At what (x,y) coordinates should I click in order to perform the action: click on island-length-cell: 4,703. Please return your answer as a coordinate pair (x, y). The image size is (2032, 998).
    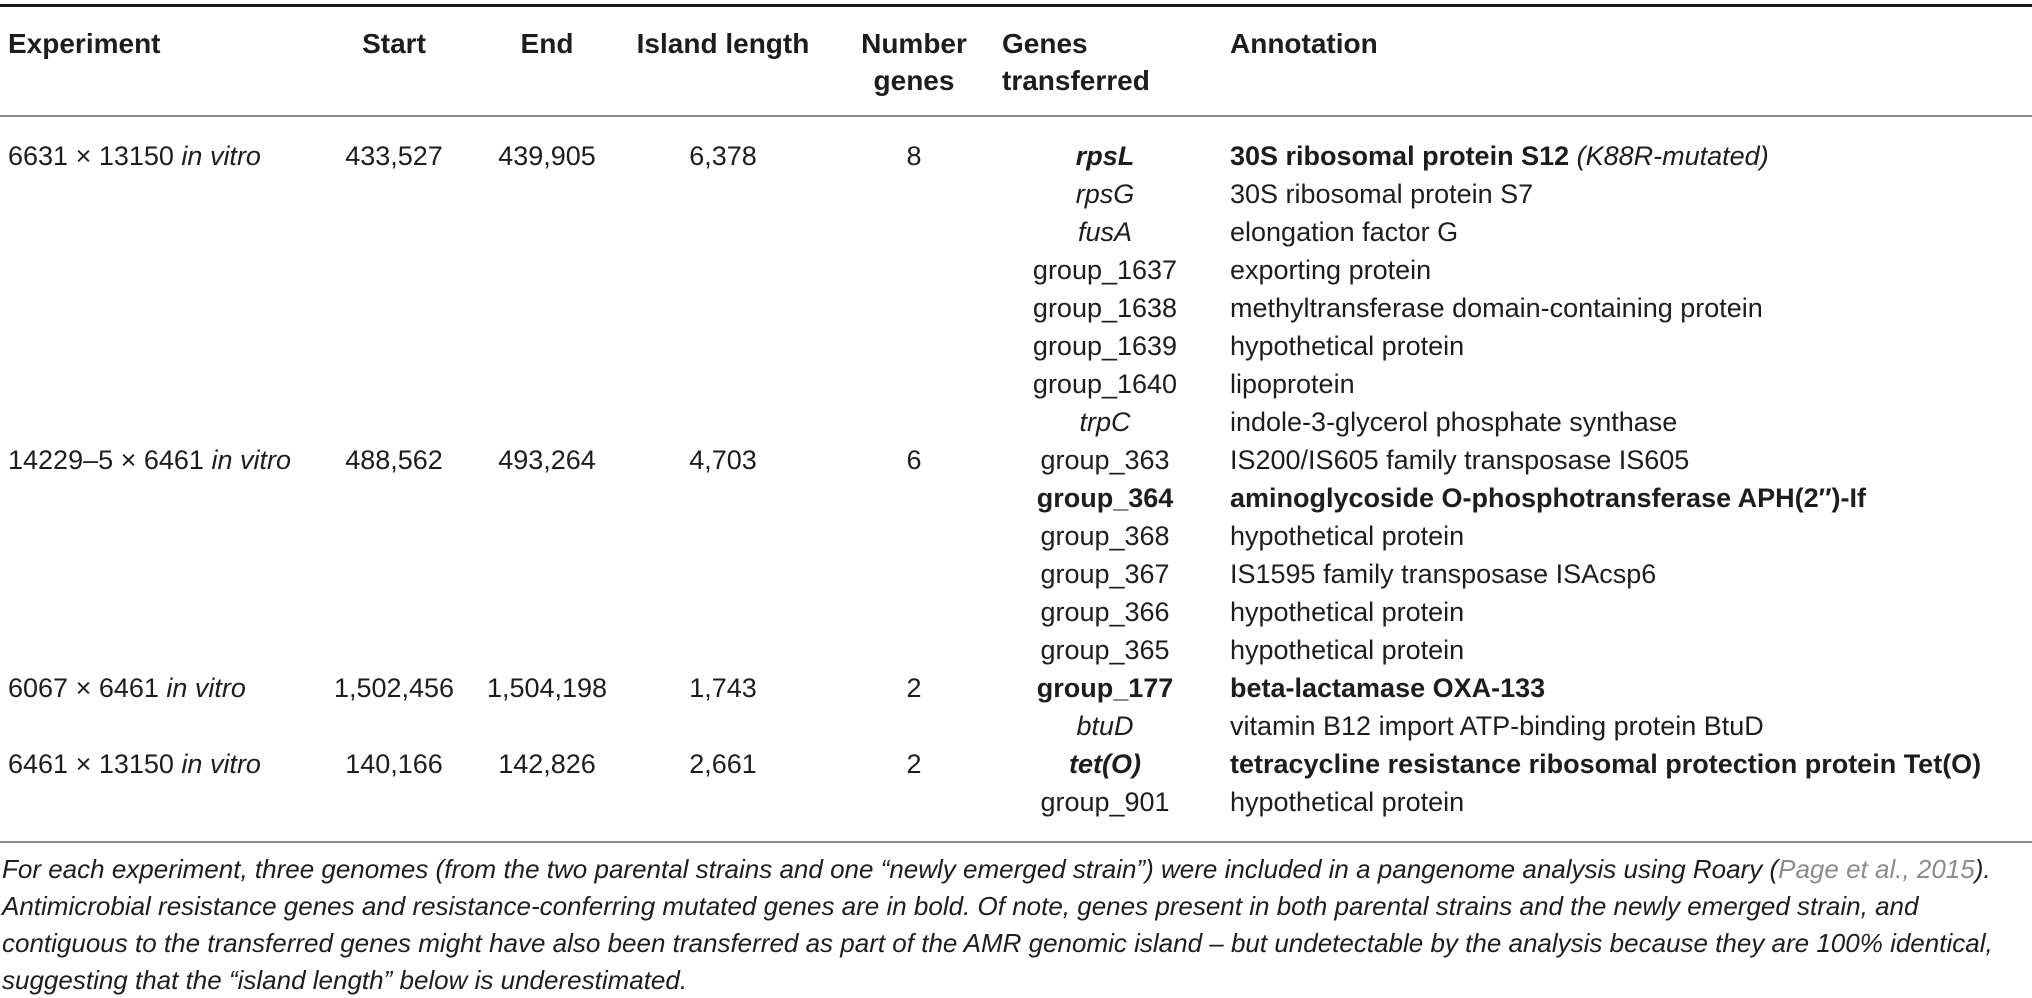
    Looking at the image, I should click on (723, 460).